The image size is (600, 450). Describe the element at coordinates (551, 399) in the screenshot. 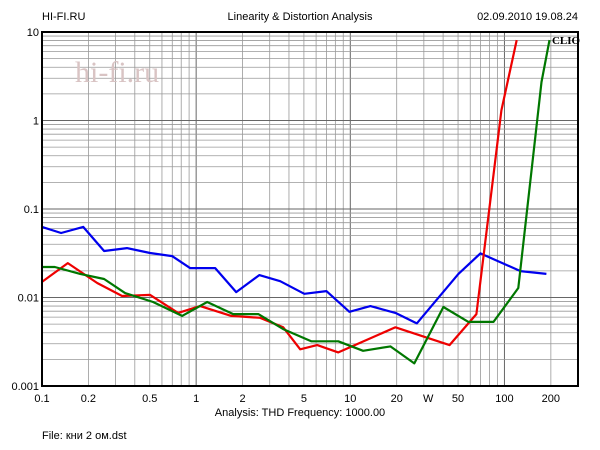

I see `x-tick-label: 200` at that location.